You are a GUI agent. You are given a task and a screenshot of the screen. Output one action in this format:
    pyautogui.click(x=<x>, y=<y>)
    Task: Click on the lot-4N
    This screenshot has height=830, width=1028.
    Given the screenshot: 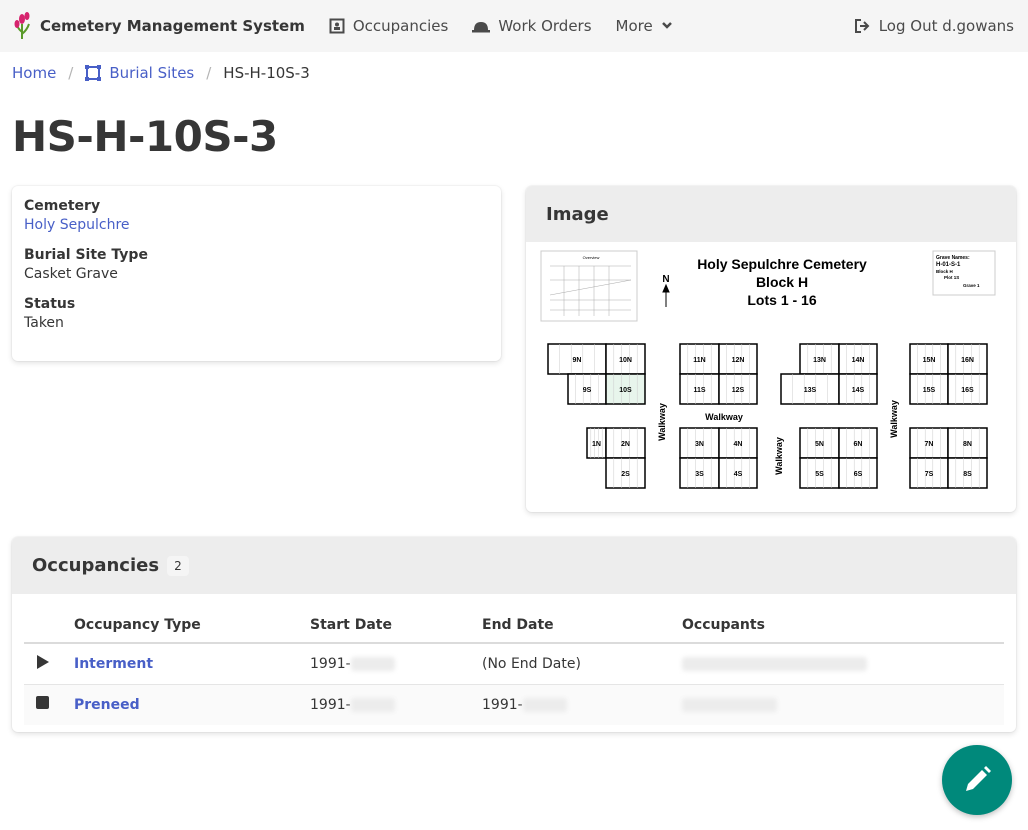 What is the action you would take?
    pyautogui.click(x=738, y=443)
    